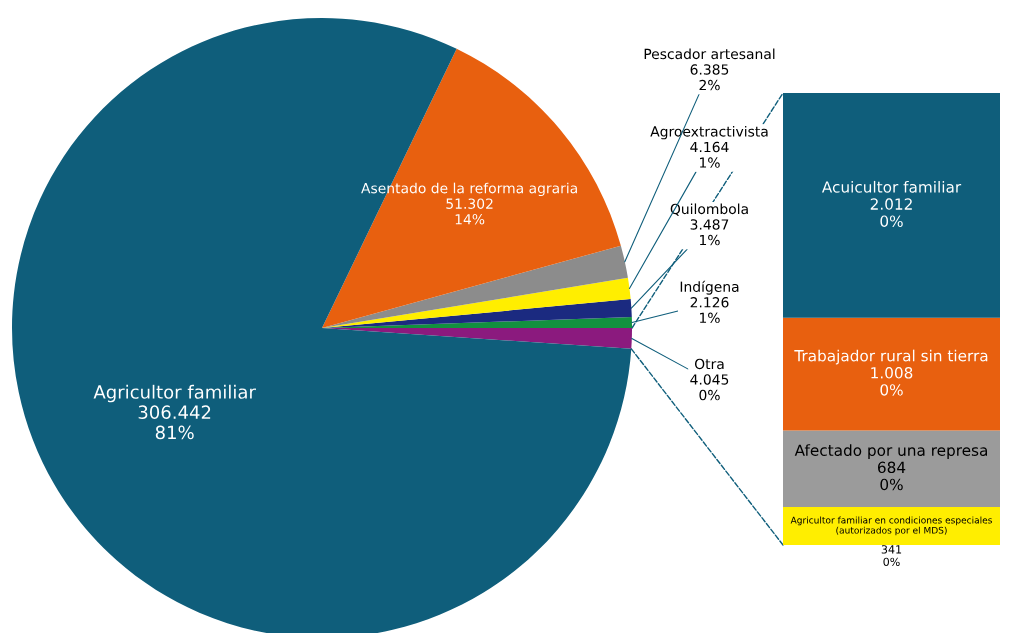 This screenshot has width=1017, height=633. What do you see at coordinates (709, 364) in the screenshot?
I see `slice-label: Otra` at bounding box center [709, 364].